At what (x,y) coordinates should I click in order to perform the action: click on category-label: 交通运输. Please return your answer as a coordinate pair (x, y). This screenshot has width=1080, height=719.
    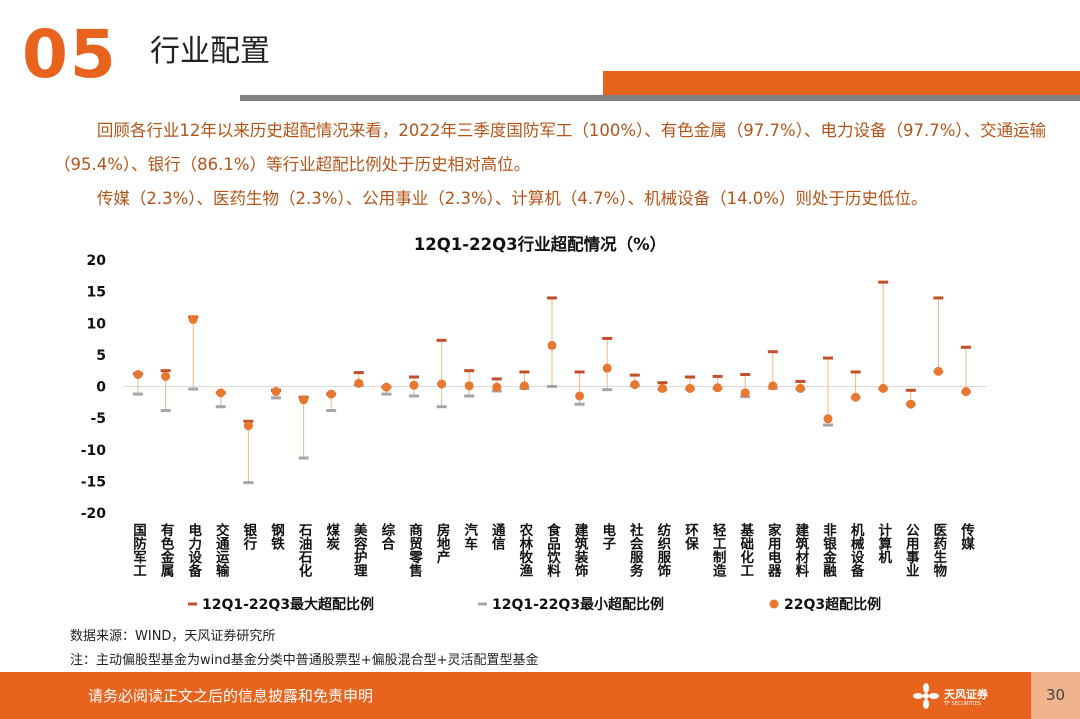
    Looking at the image, I should click on (221, 550).